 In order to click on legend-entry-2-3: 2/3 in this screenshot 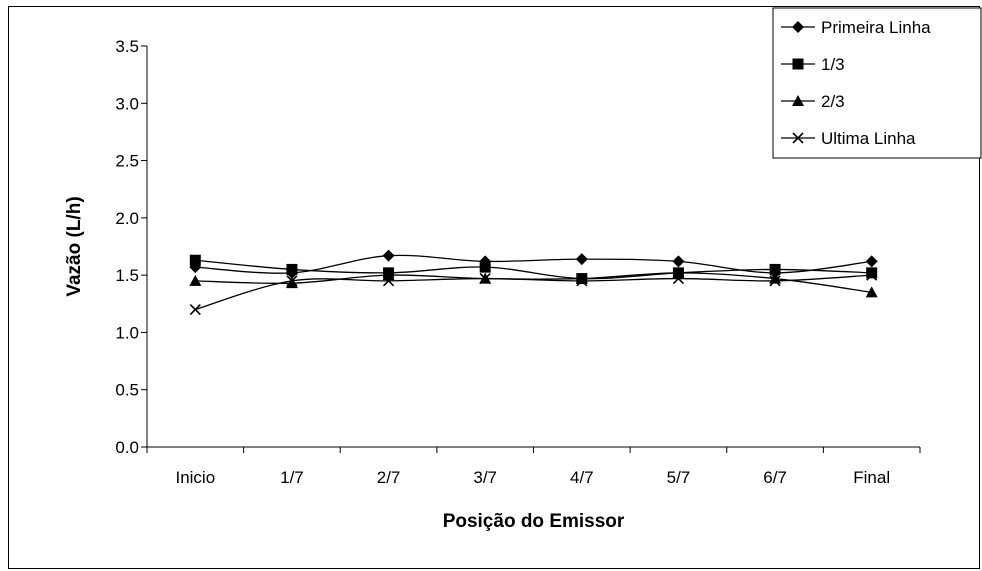, I will do `click(813, 101)`.